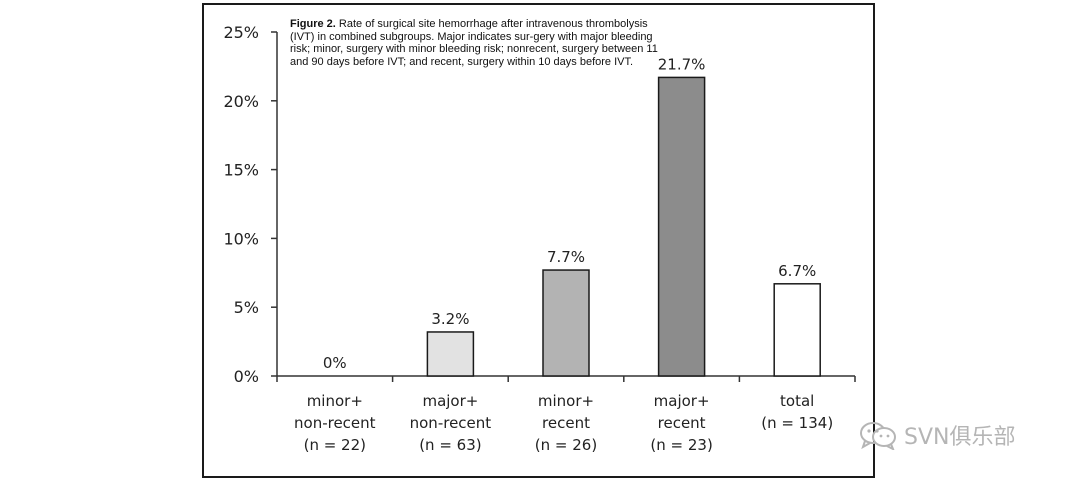  Describe the element at coordinates (246, 376) in the screenshot. I see `y-tick-label: 0%` at that location.